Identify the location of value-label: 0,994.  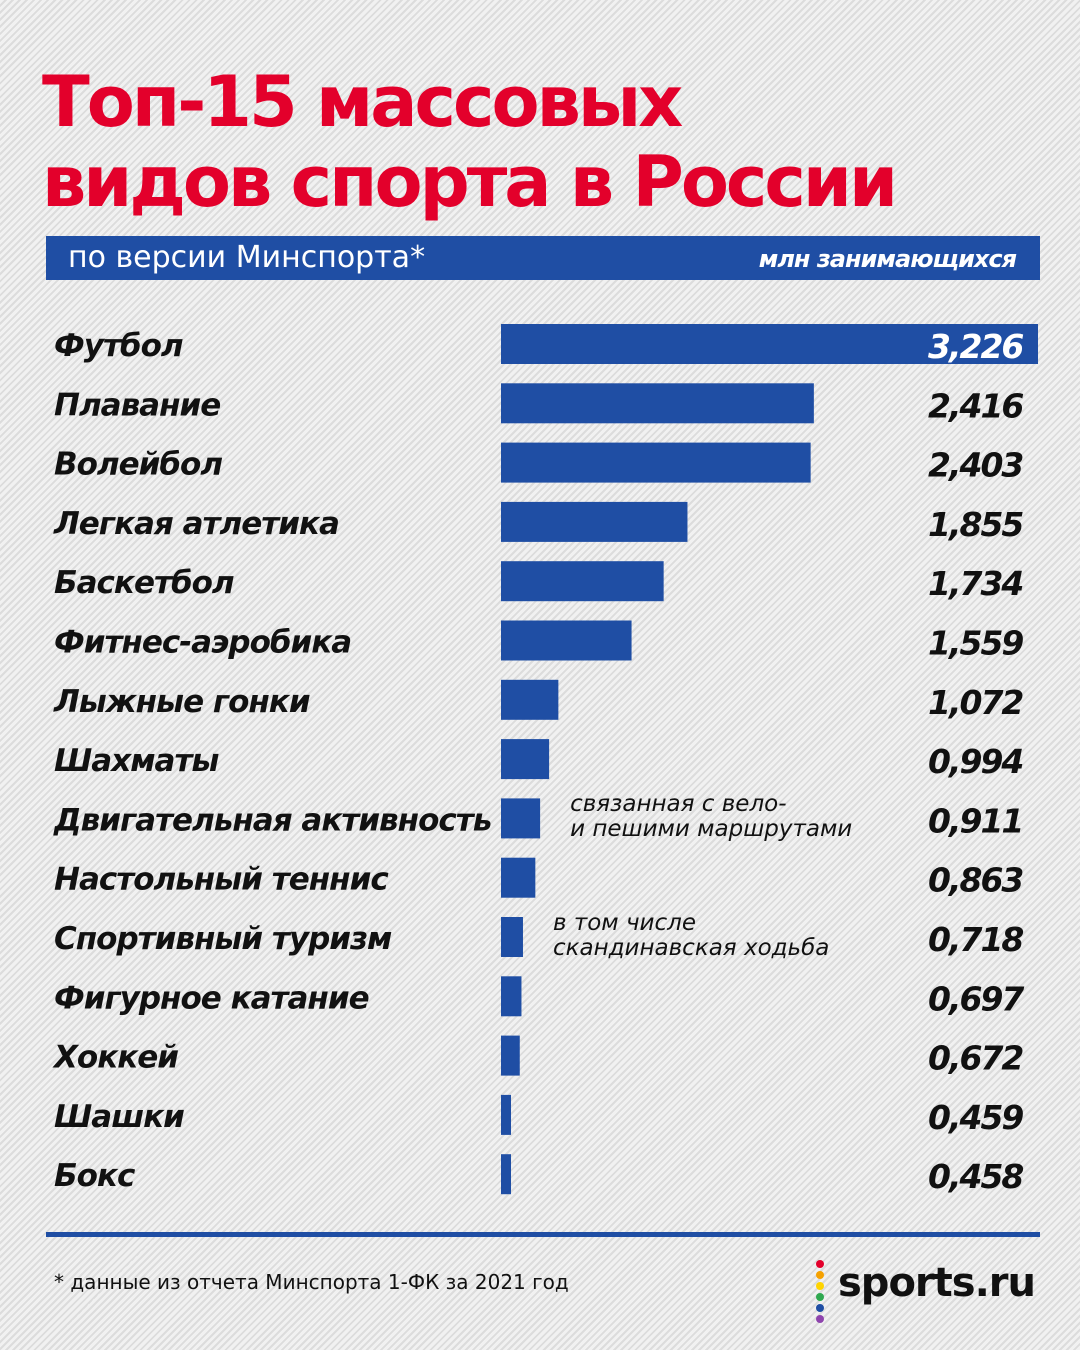
(975, 761).